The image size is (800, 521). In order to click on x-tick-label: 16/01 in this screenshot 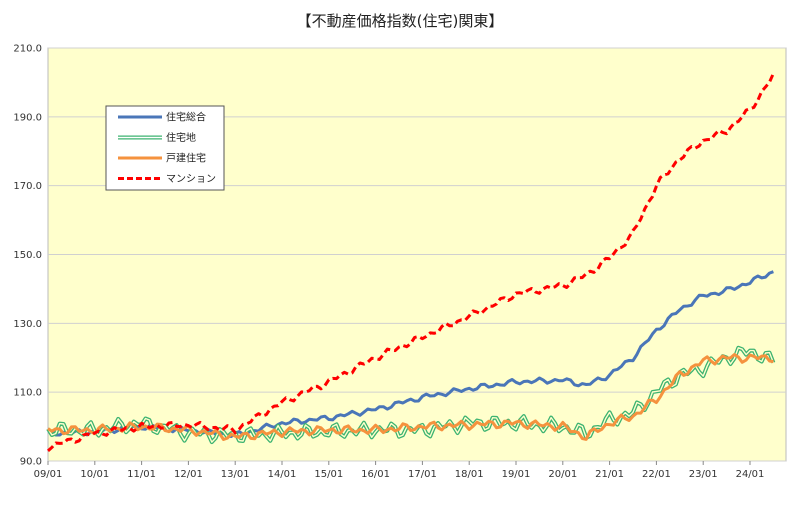, I will do `click(375, 474)`.